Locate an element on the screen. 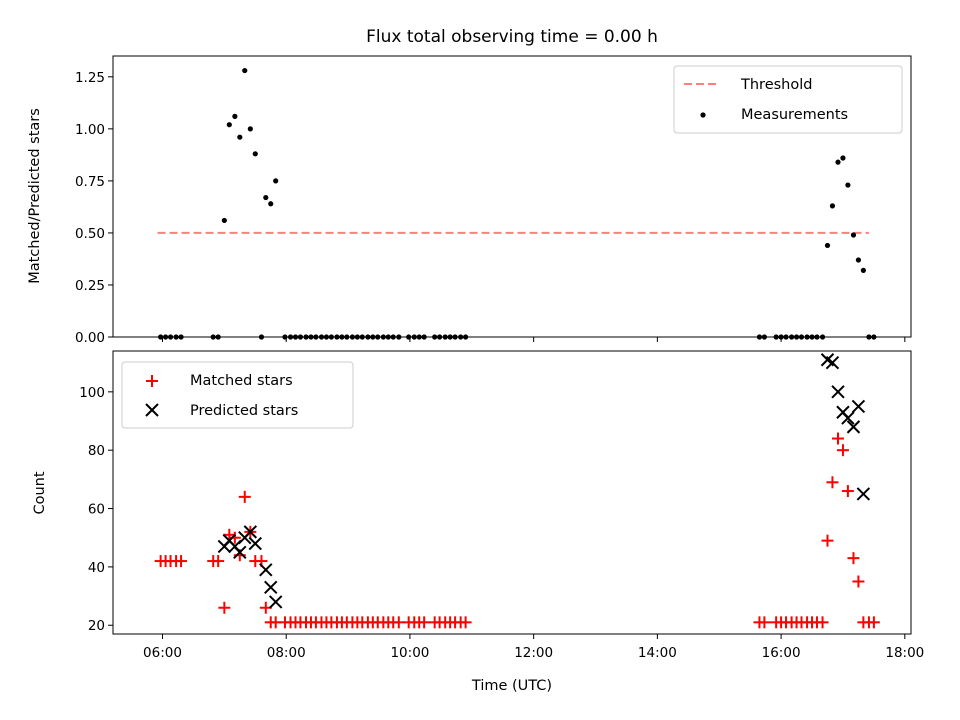 The height and width of the screenshot is (720, 960). x-axis-label: Time (UTC) is located at coordinates (511, 686).